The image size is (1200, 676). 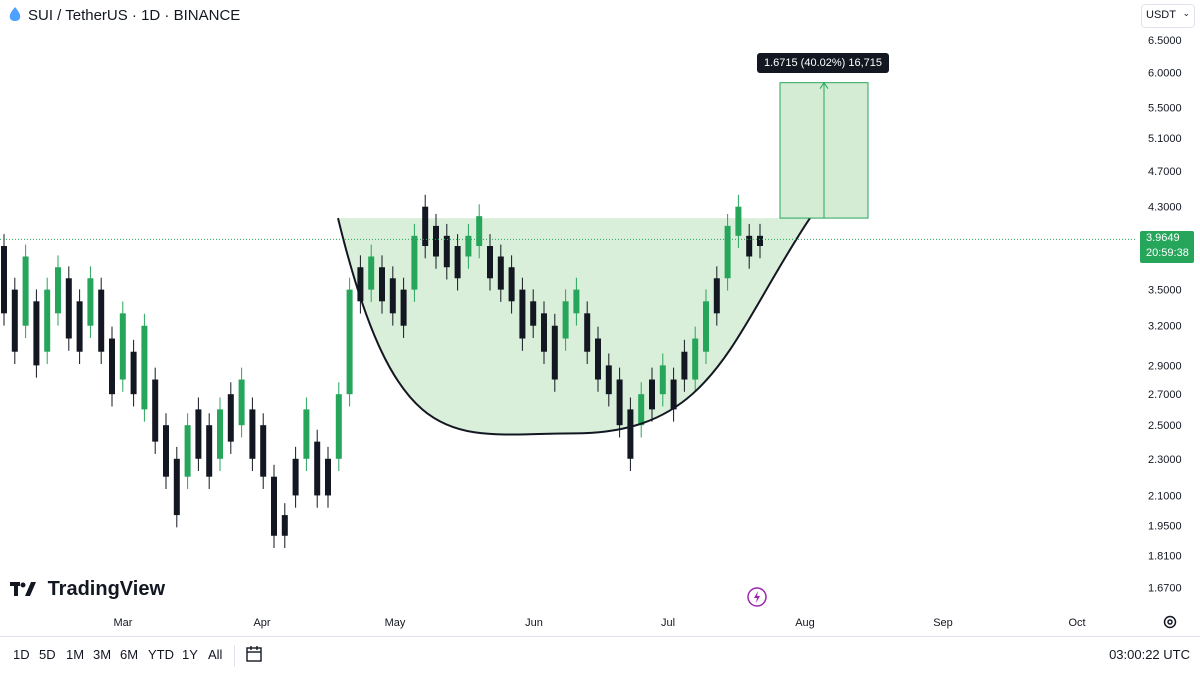 I want to click on y-tick-label: 2.7000, so click(x=1165, y=395).